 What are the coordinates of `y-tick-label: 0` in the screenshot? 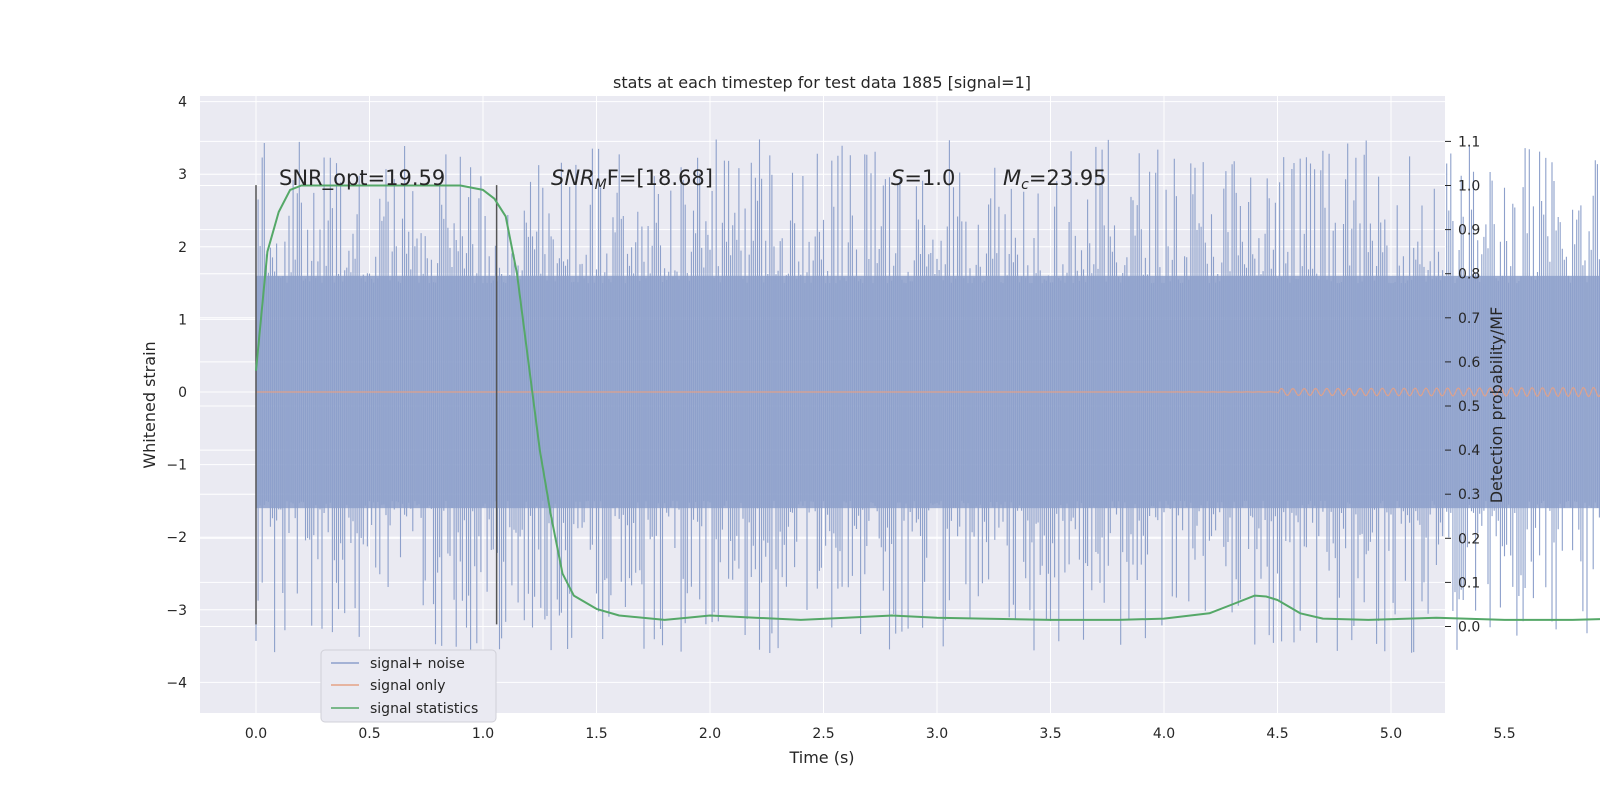 It's located at (182, 393).